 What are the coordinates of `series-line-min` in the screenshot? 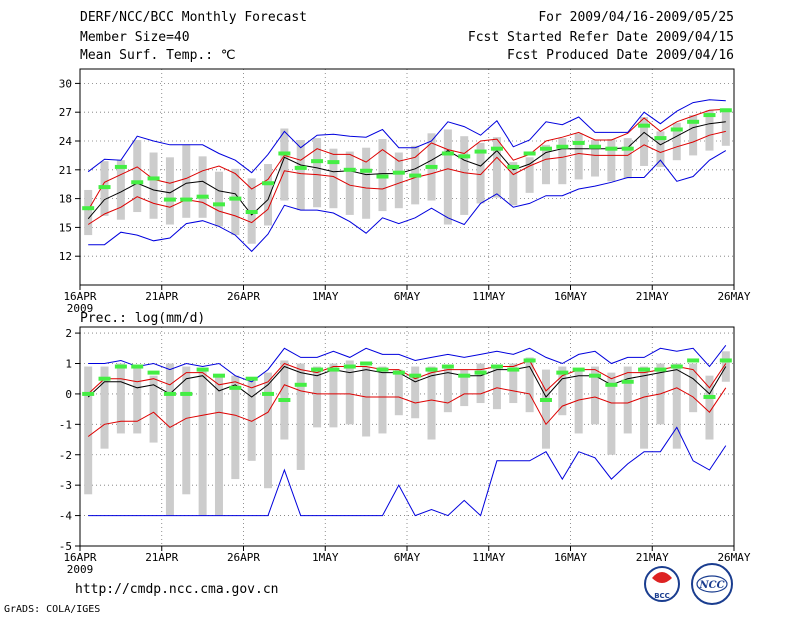 It's located at (406, 136).